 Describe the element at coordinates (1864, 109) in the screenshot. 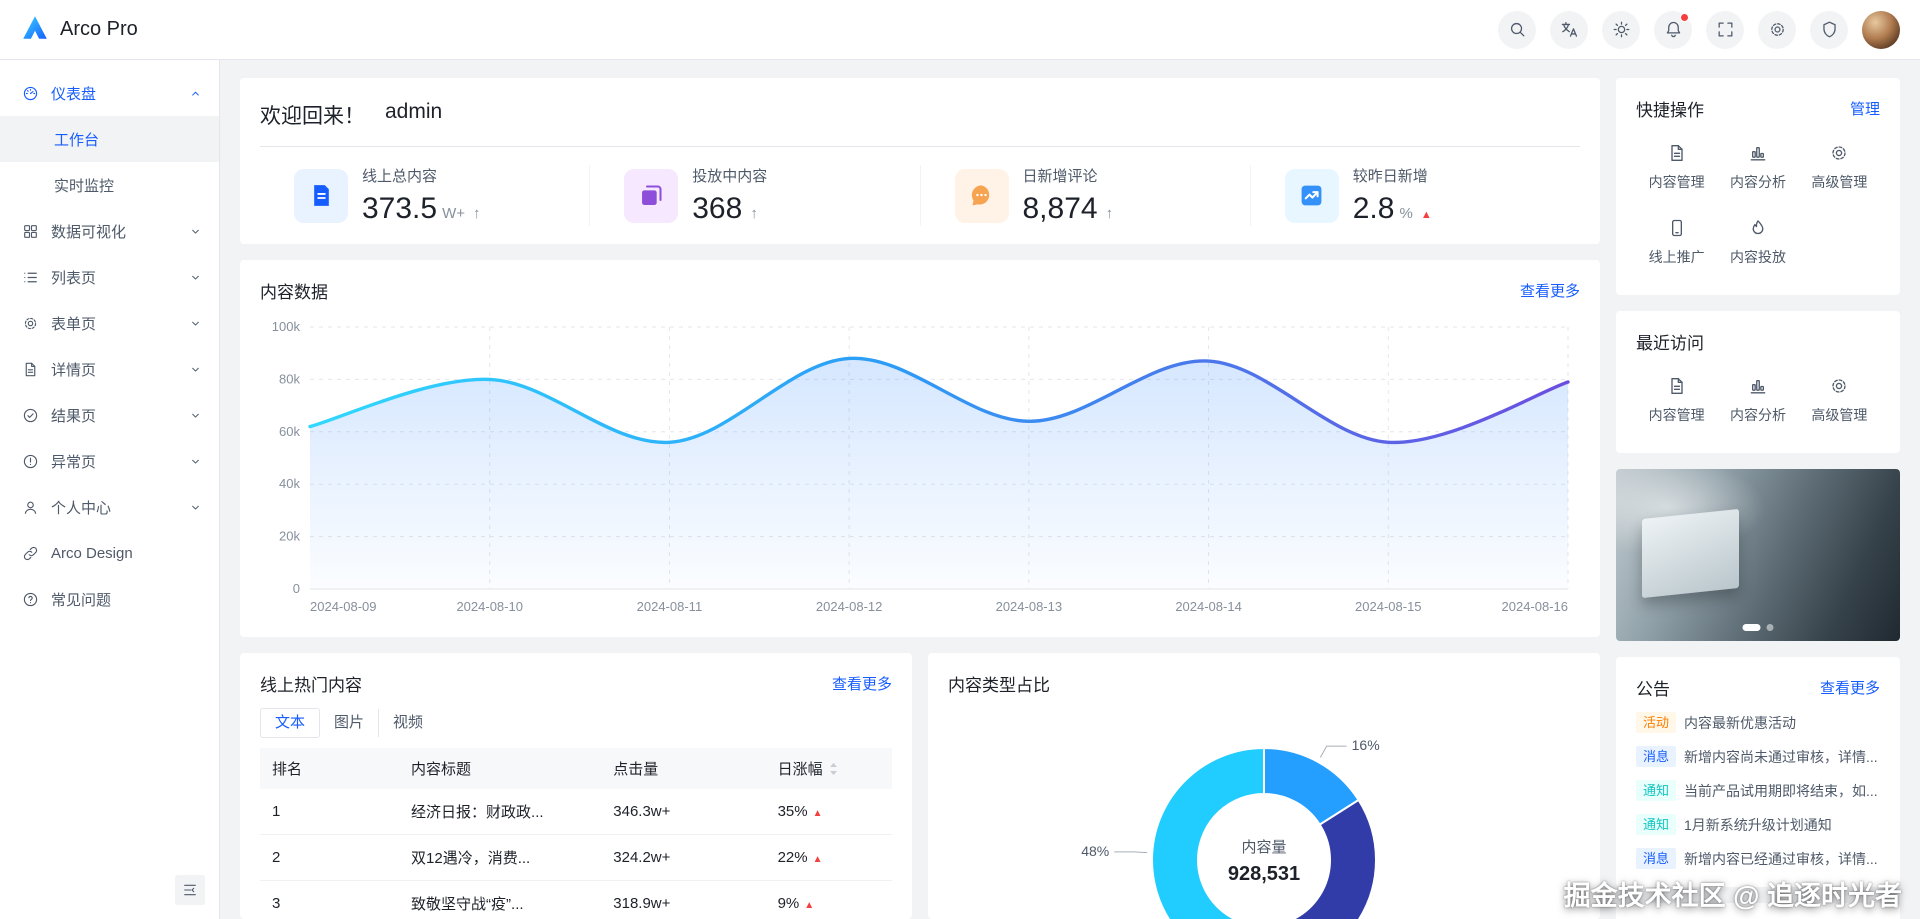

I see `quick-ops-manage-link: 管理` at that location.